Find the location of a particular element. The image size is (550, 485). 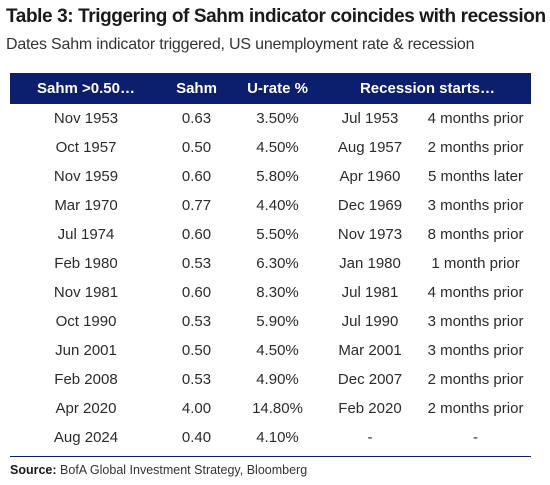

trigger-date-cell: Nov 1981 is located at coordinates (86, 292).